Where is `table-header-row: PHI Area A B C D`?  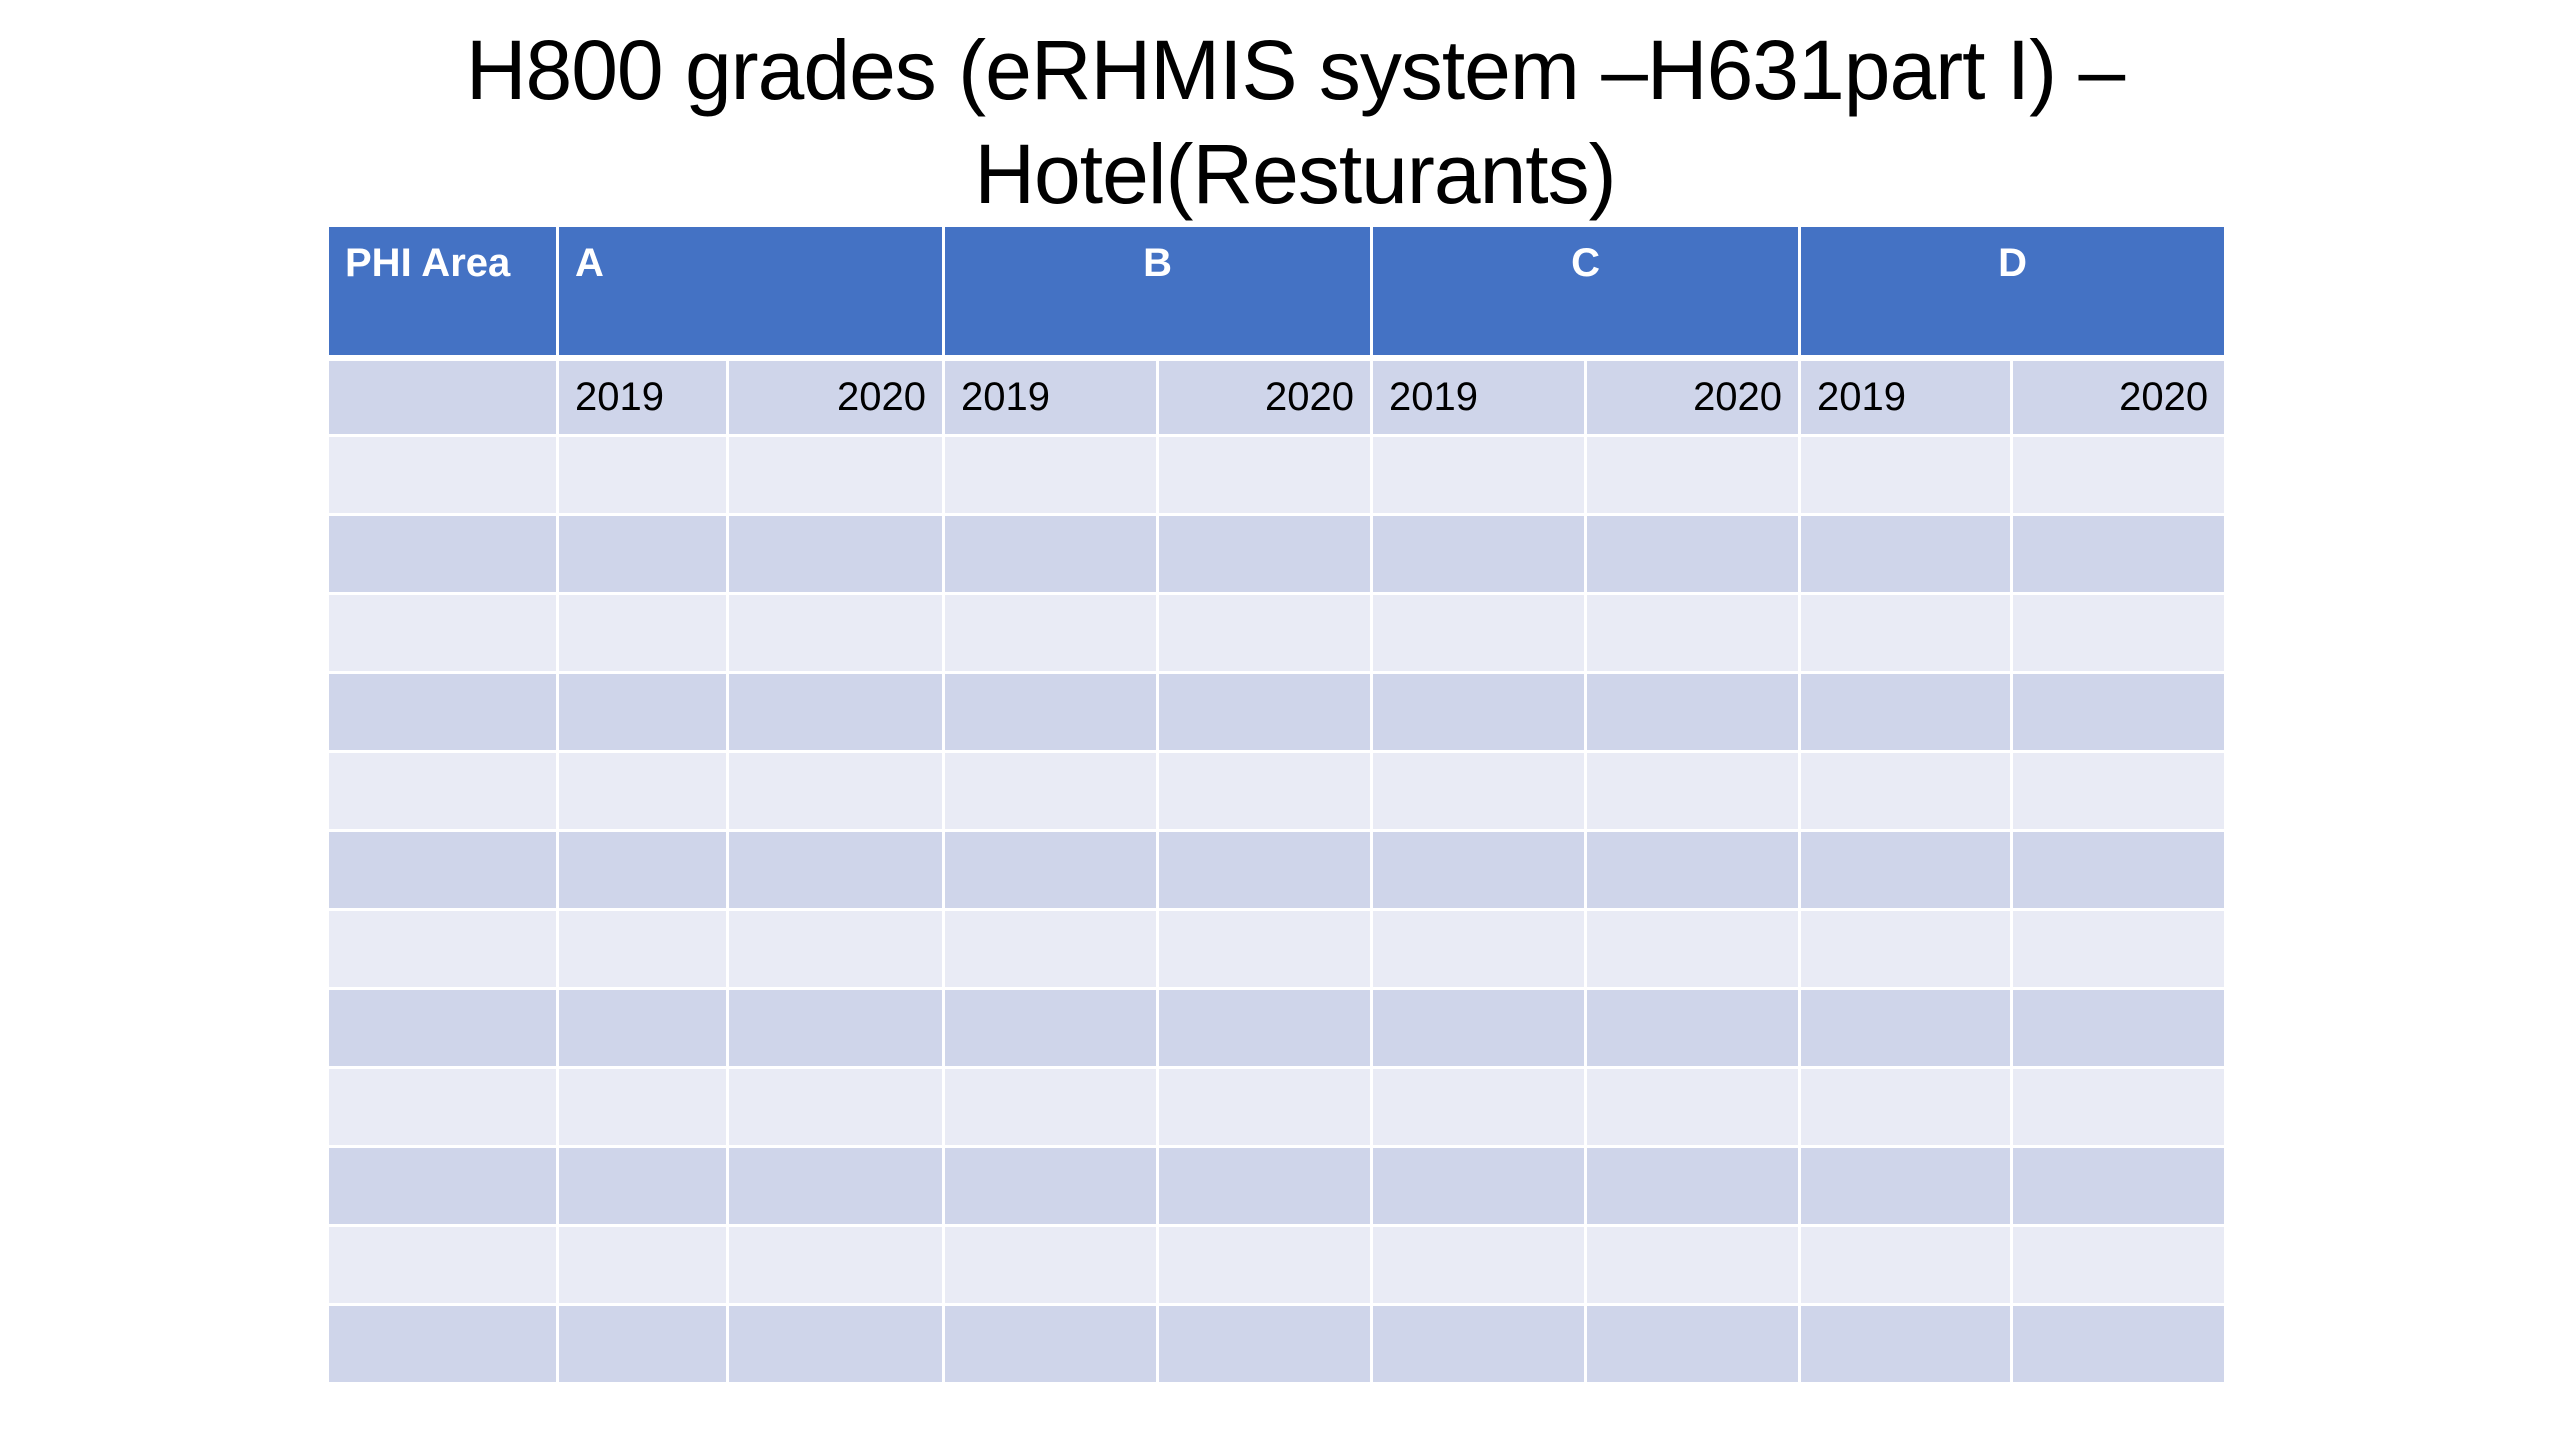 table-header-row: PHI Area A B C D is located at coordinates (1277, 291).